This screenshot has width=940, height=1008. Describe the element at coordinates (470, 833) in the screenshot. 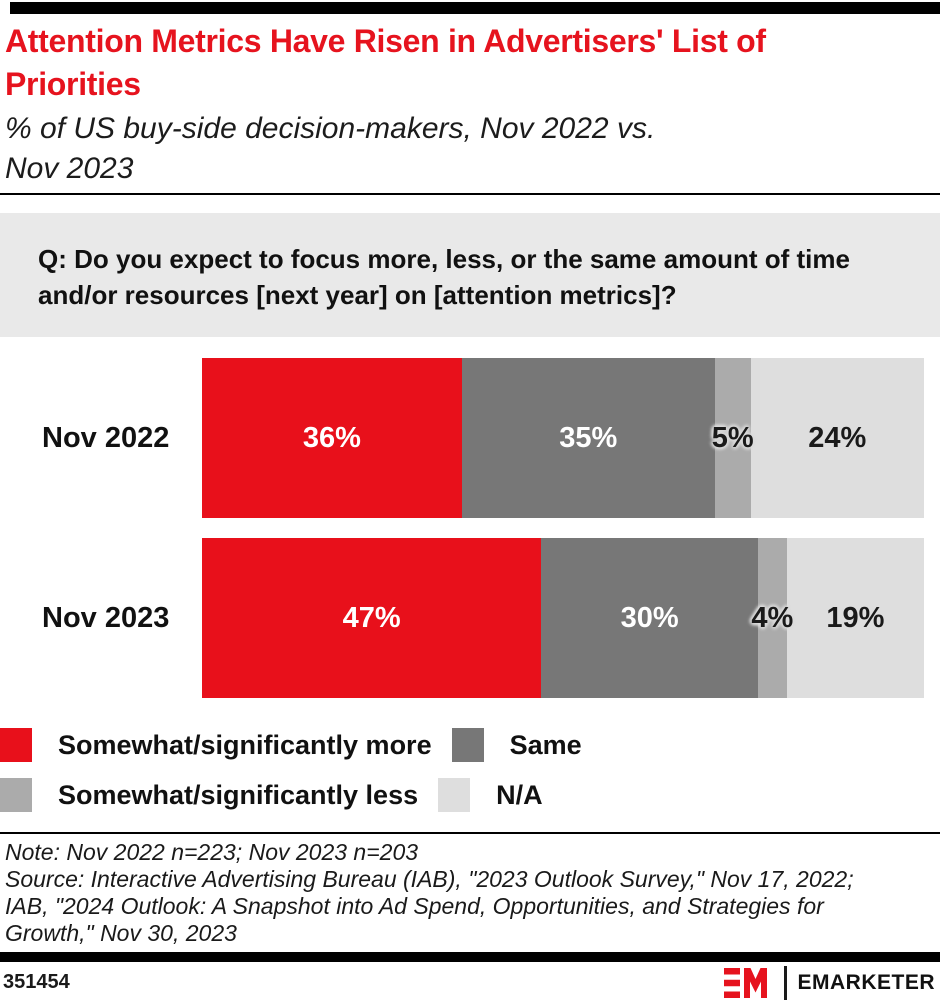

I see `divider-line-bottom` at that location.